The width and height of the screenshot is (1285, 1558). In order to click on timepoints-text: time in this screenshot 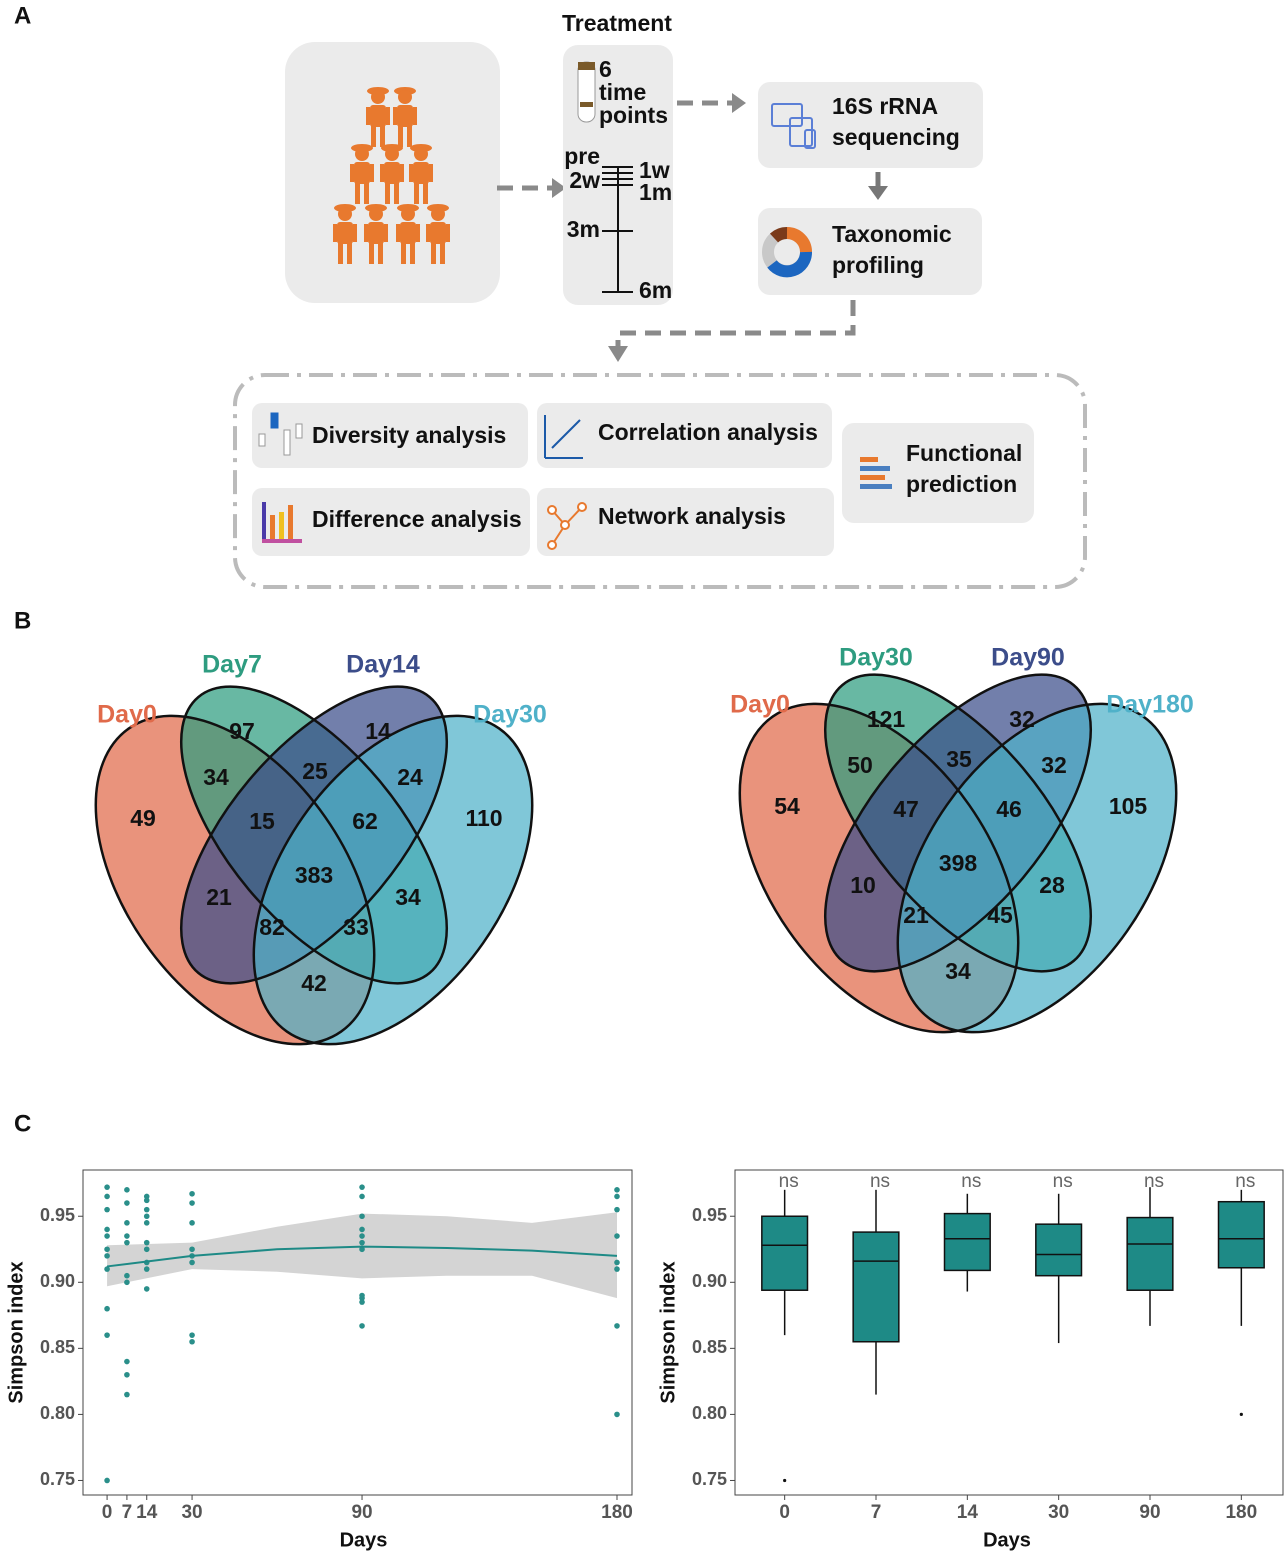, I will do `click(622, 92)`.